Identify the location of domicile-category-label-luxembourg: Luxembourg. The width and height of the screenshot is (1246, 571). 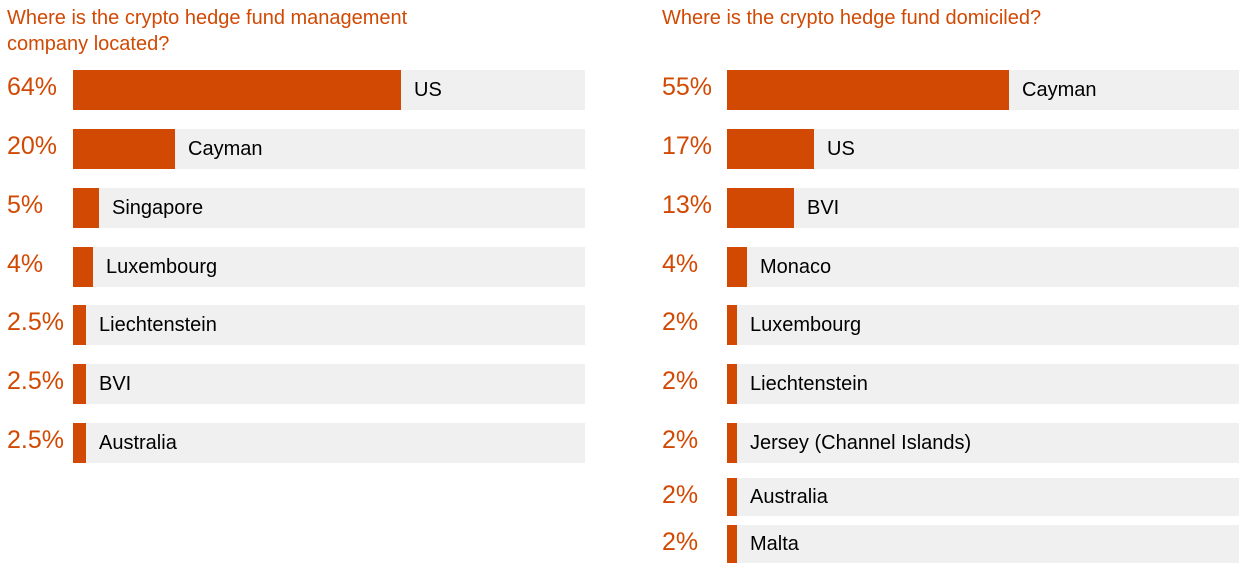
(806, 325).